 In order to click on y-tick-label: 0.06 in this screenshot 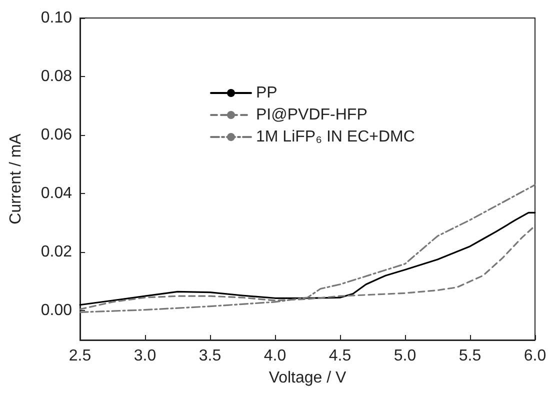, I will do `click(56, 135)`.